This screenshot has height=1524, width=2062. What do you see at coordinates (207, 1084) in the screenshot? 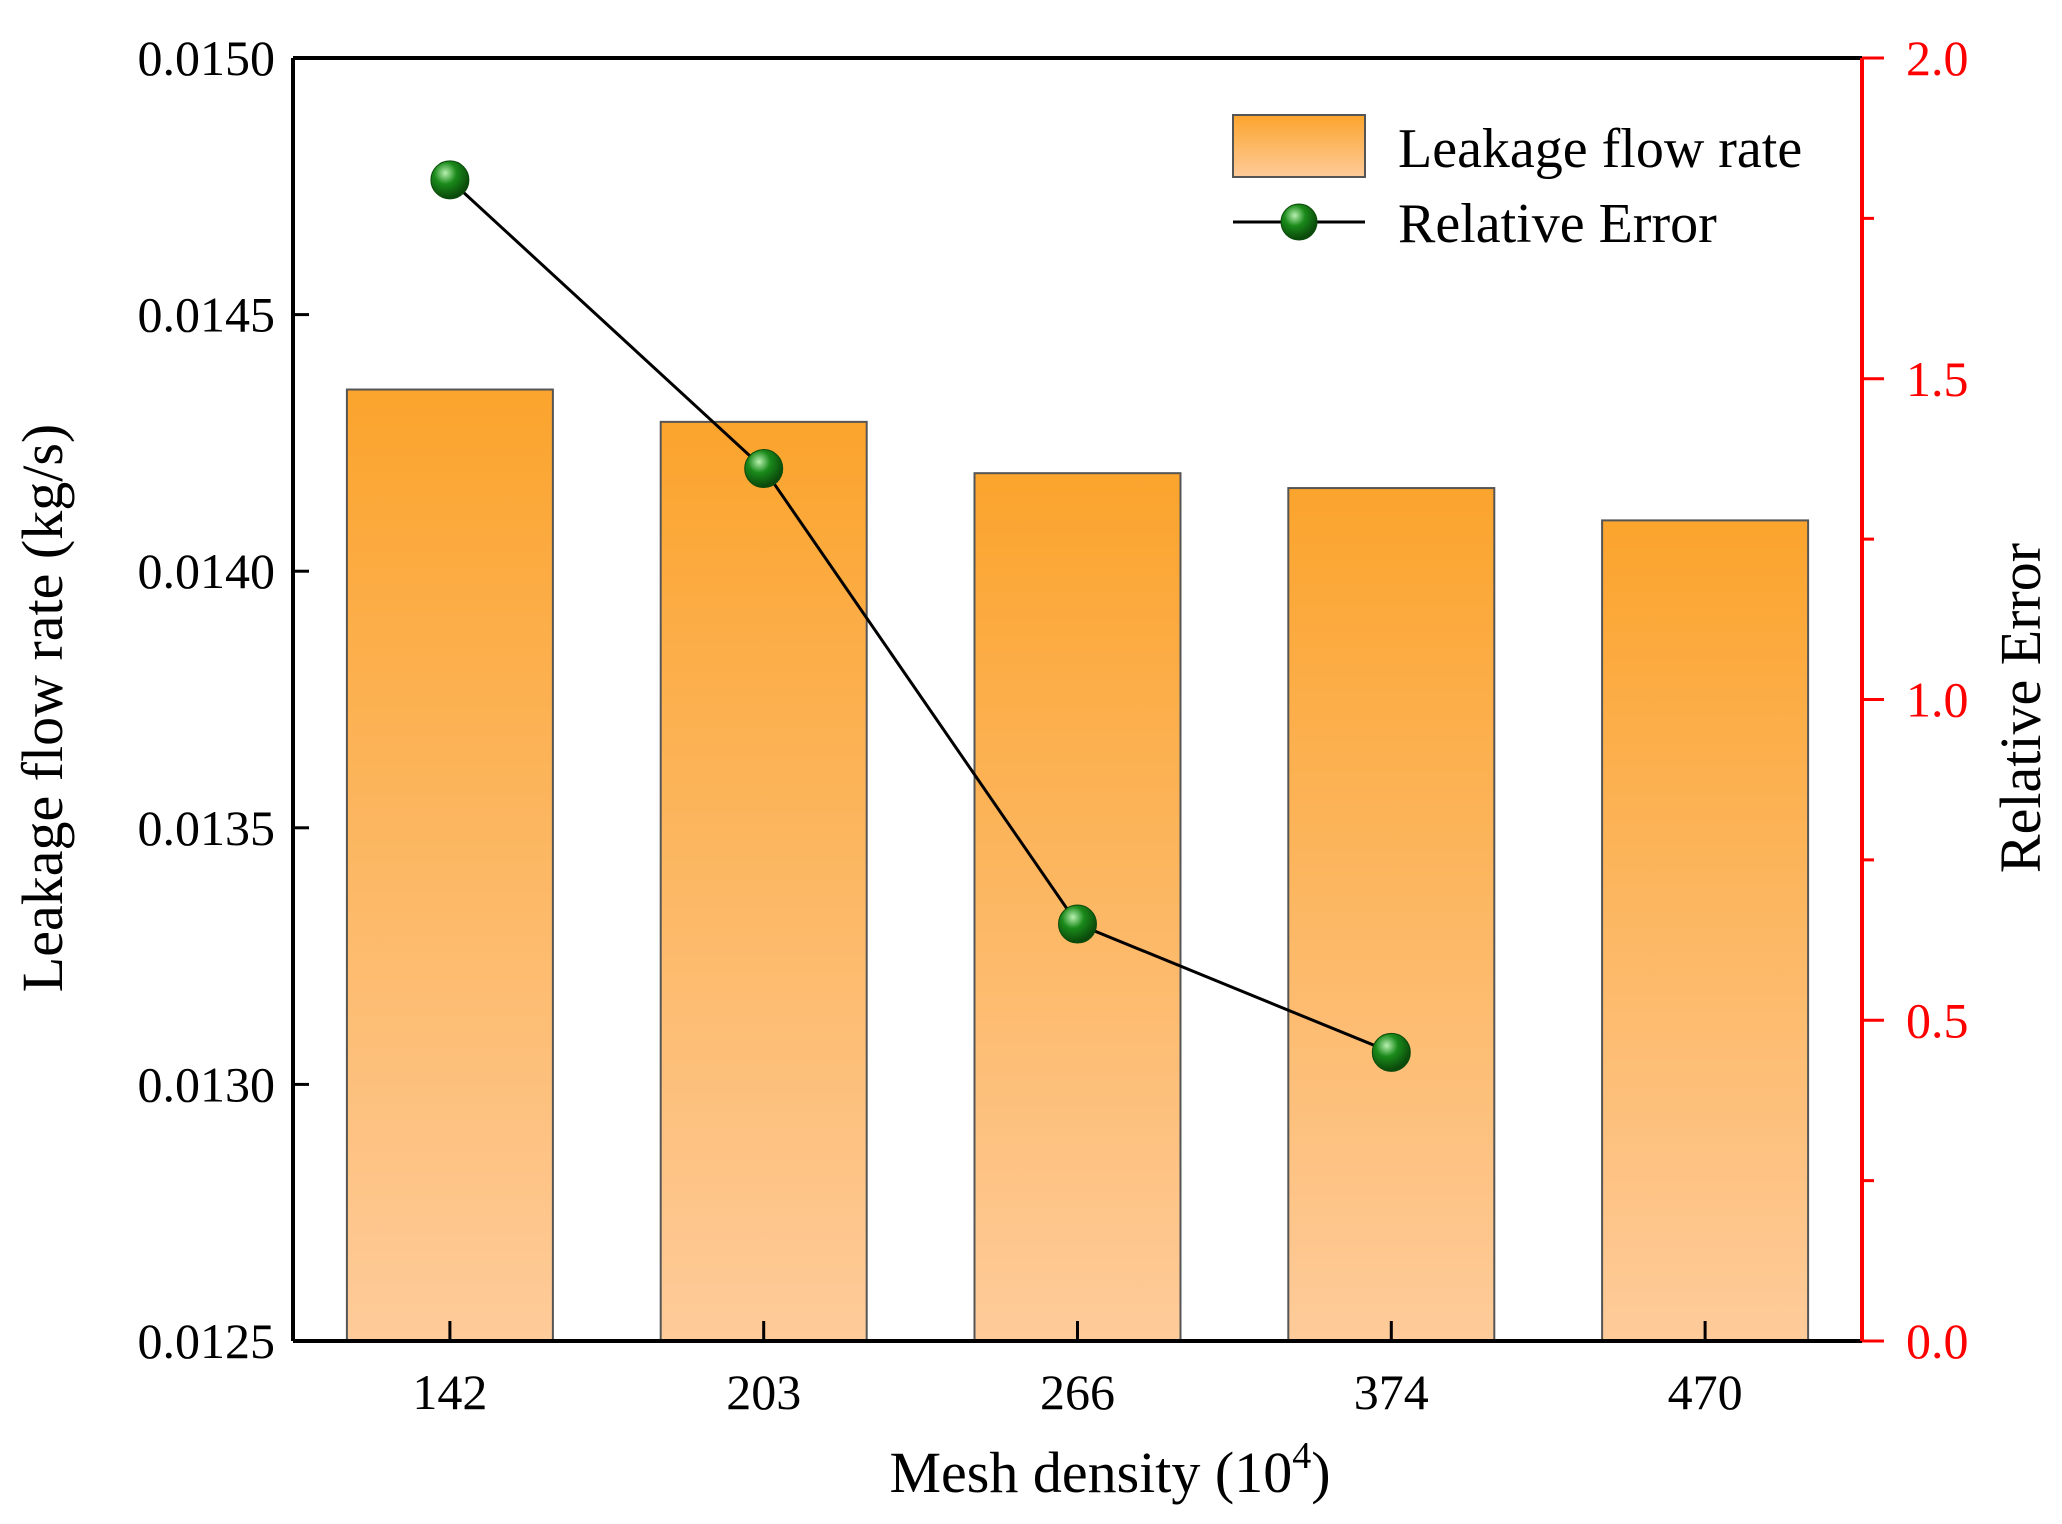
I see `left-tick-label: 0.0130` at bounding box center [207, 1084].